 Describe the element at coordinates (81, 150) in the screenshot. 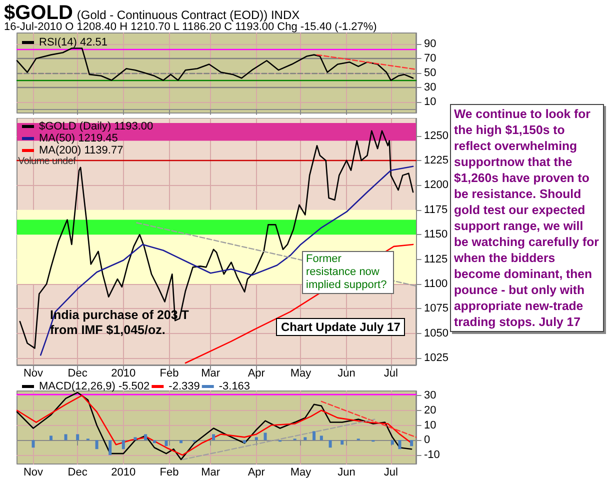

I see `legend-label: MA(200) 1139.77` at that location.